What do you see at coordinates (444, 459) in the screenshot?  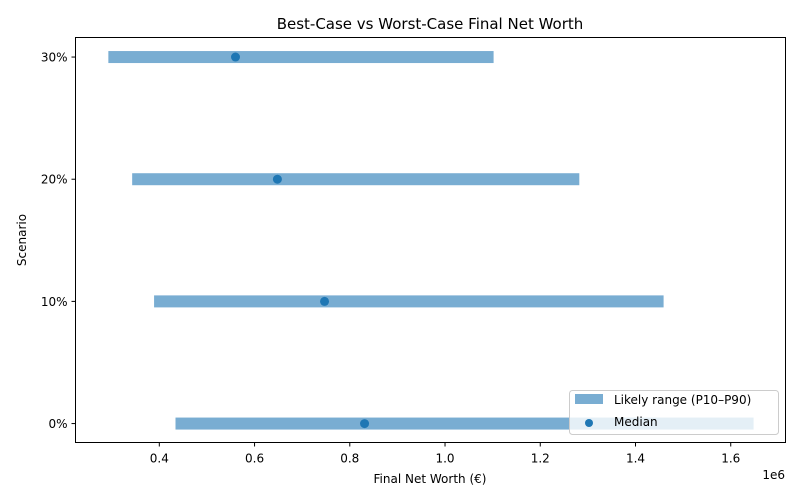 I see `x-tick-label: 1.0` at bounding box center [444, 459].